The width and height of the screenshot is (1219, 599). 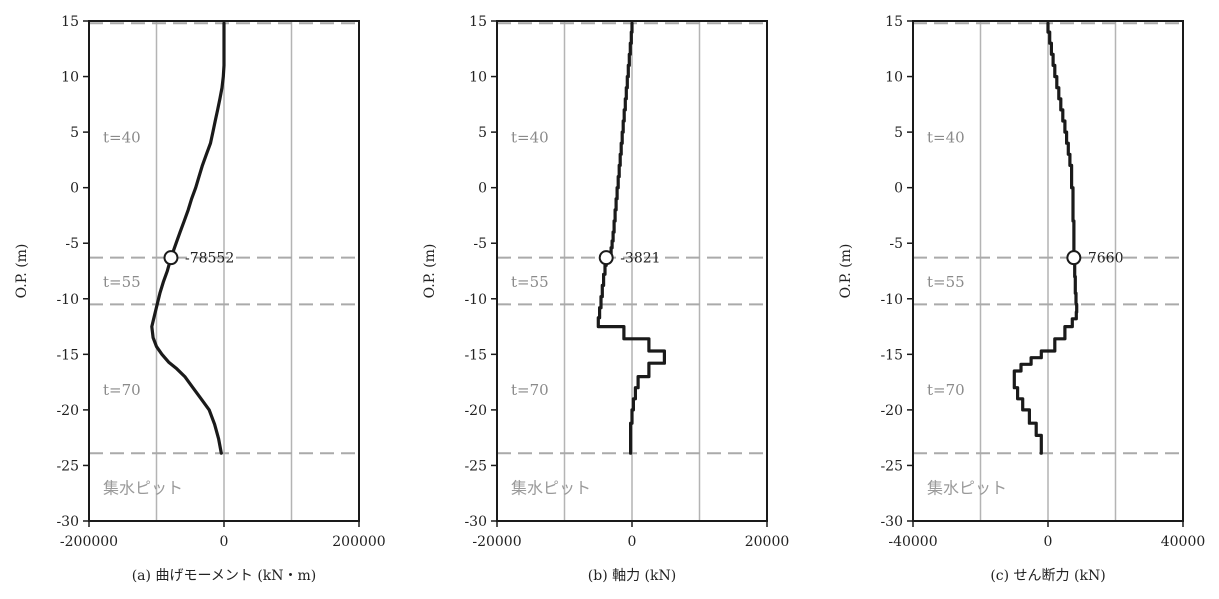 What do you see at coordinates (89, 542) in the screenshot?
I see `x-tick-label: -200000` at bounding box center [89, 542].